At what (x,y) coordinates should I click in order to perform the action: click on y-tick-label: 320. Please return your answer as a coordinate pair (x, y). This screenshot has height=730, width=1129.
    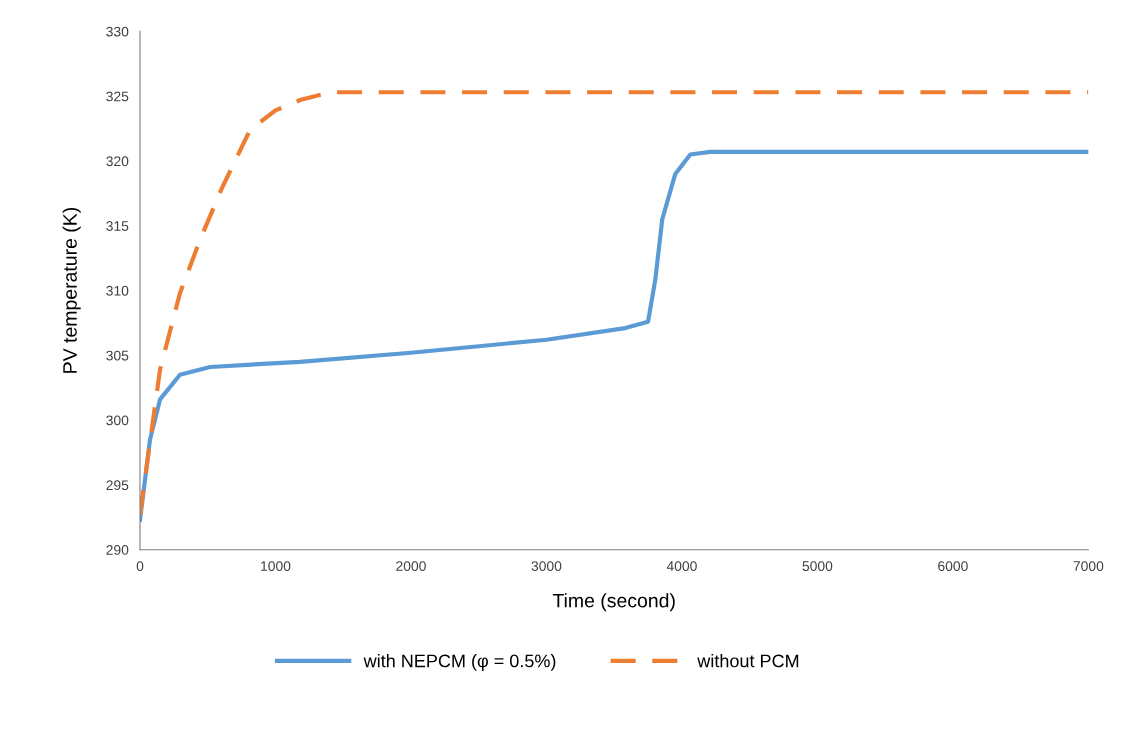
    Looking at the image, I should click on (117, 161).